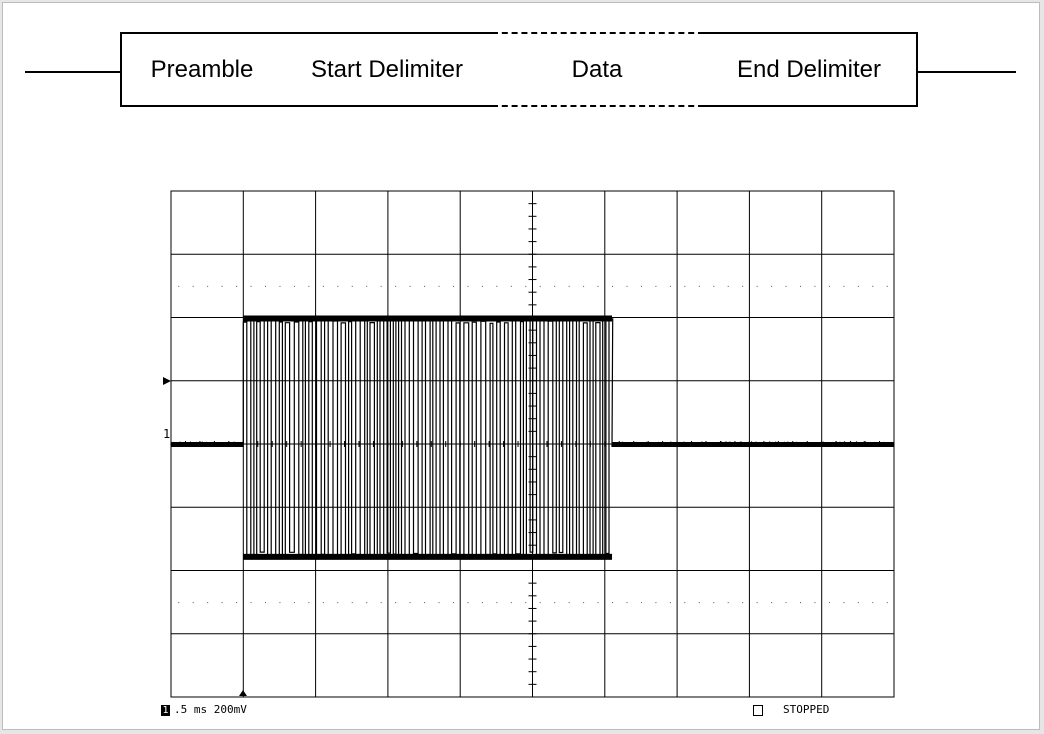  I want to click on scope-status-left: 1 .5 ms 200mV, so click(204, 709).